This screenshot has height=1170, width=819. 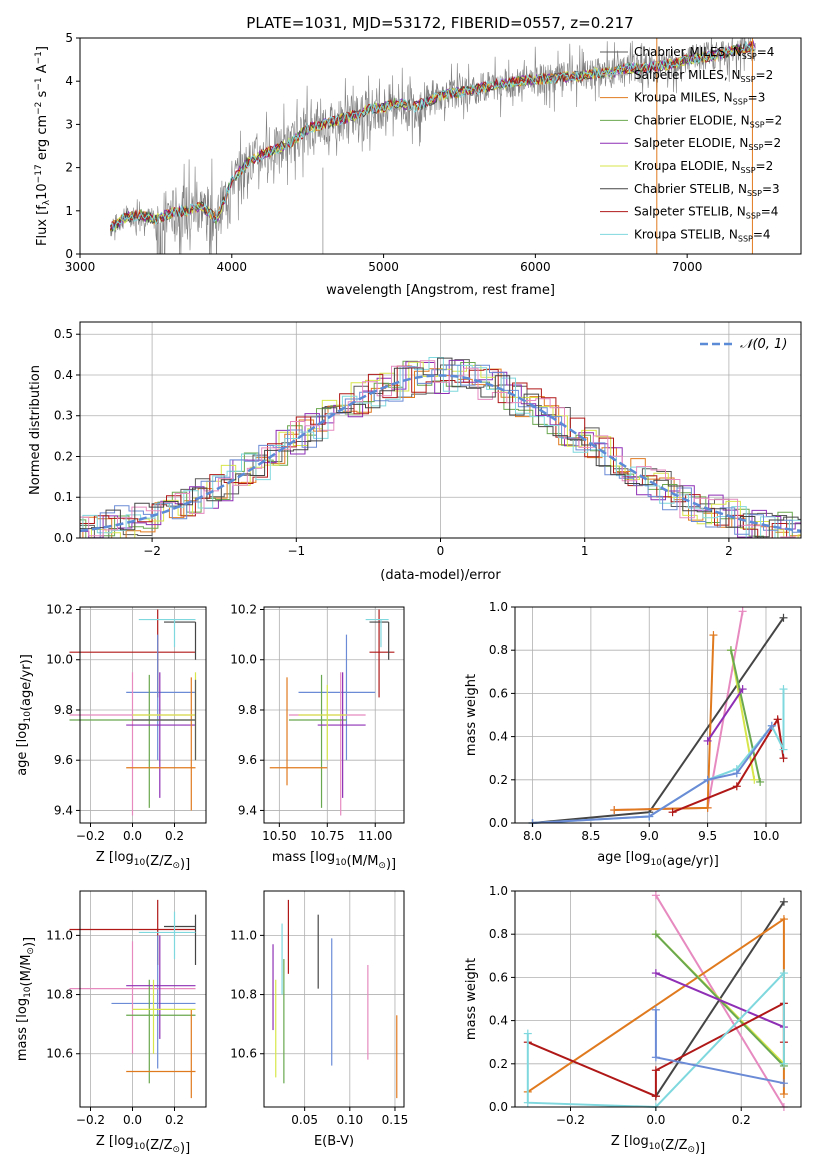 What do you see at coordinates (766, 52) in the screenshot?
I see `legend-val: =4` at bounding box center [766, 52].